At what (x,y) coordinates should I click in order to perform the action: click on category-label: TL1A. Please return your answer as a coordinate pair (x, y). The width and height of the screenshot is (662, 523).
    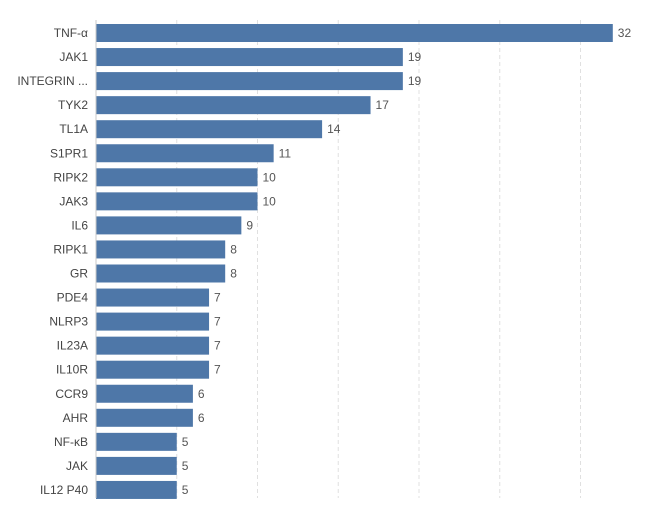
    Looking at the image, I should click on (73, 129).